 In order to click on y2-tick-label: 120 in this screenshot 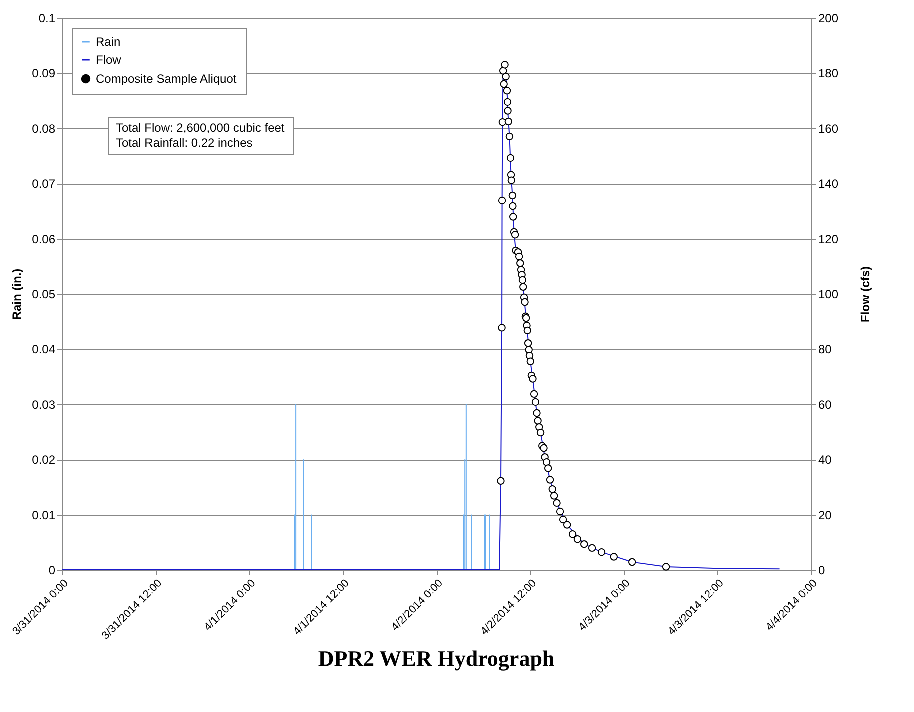, I will do `click(828, 239)`.